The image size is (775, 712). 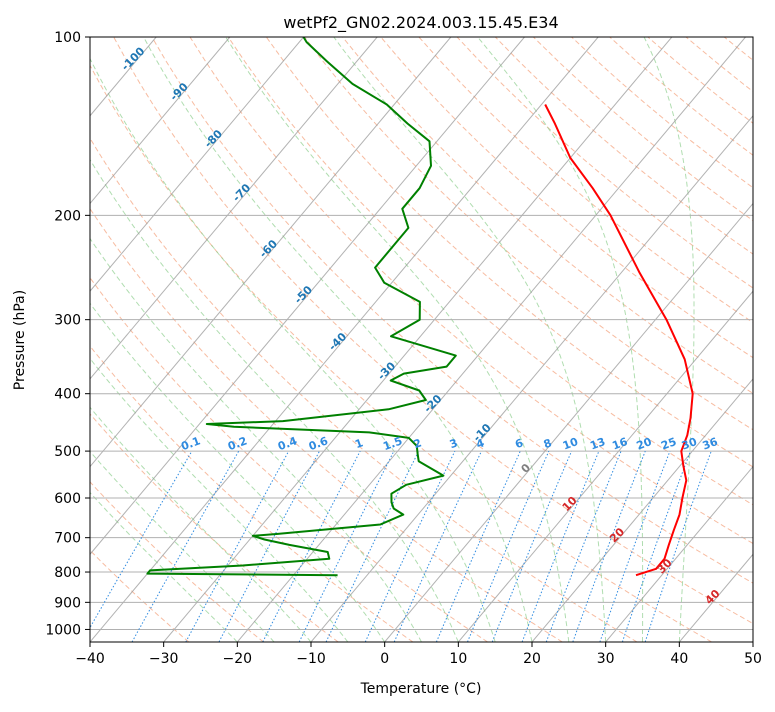 What do you see at coordinates (384, 659) in the screenshot?
I see `x-tick-label: 0` at bounding box center [384, 659].